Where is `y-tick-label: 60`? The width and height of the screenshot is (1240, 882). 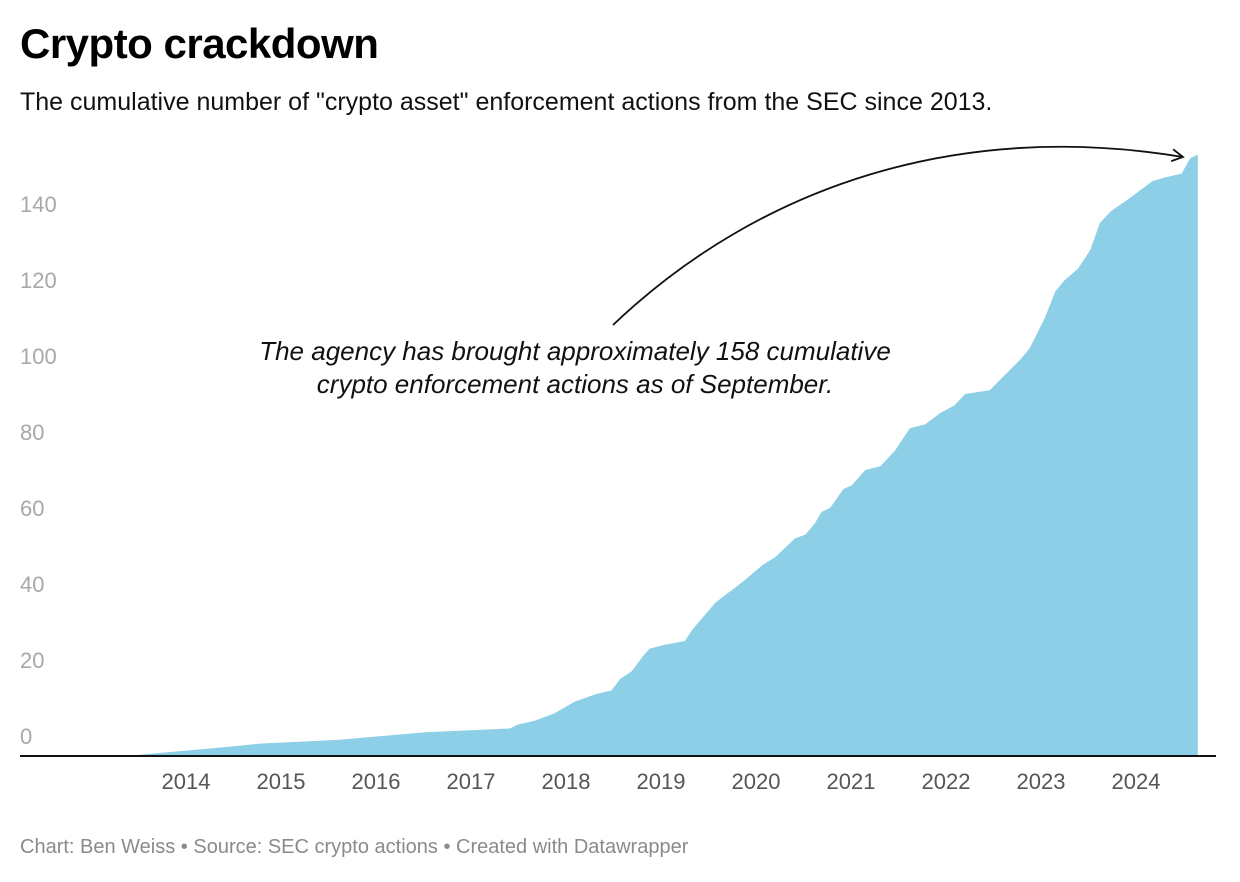
y-tick-label: 60 is located at coordinates (32, 508).